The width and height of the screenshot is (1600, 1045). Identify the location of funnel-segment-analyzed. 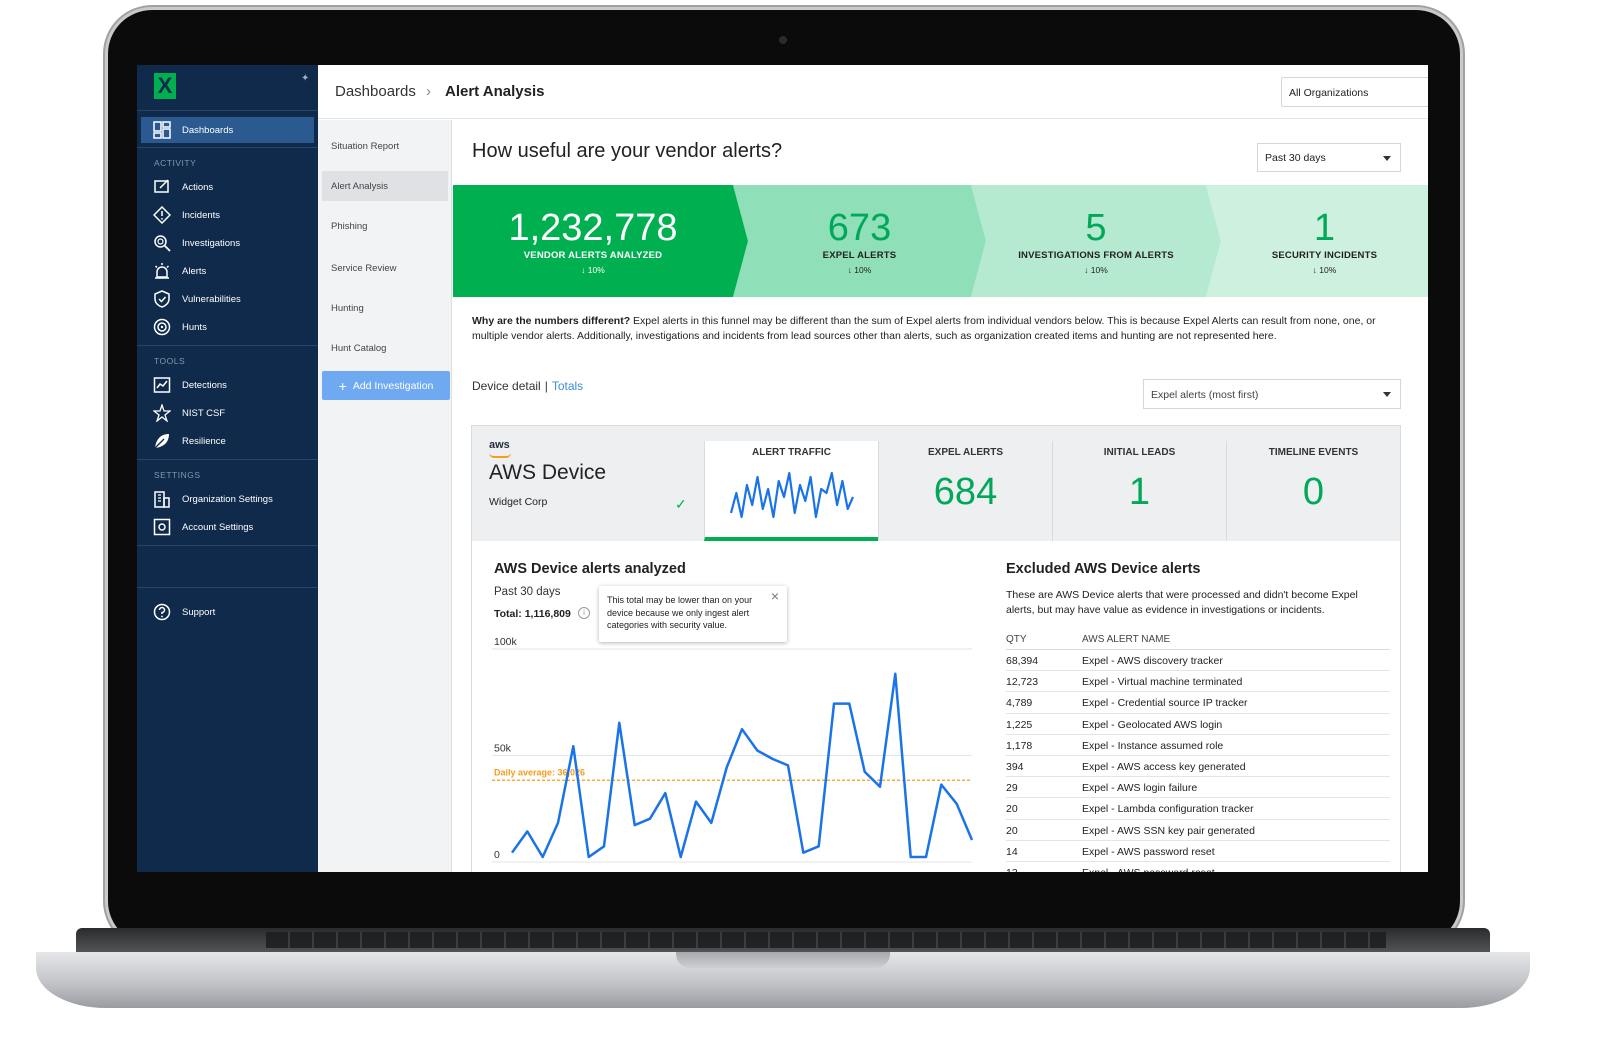
(600, 241).